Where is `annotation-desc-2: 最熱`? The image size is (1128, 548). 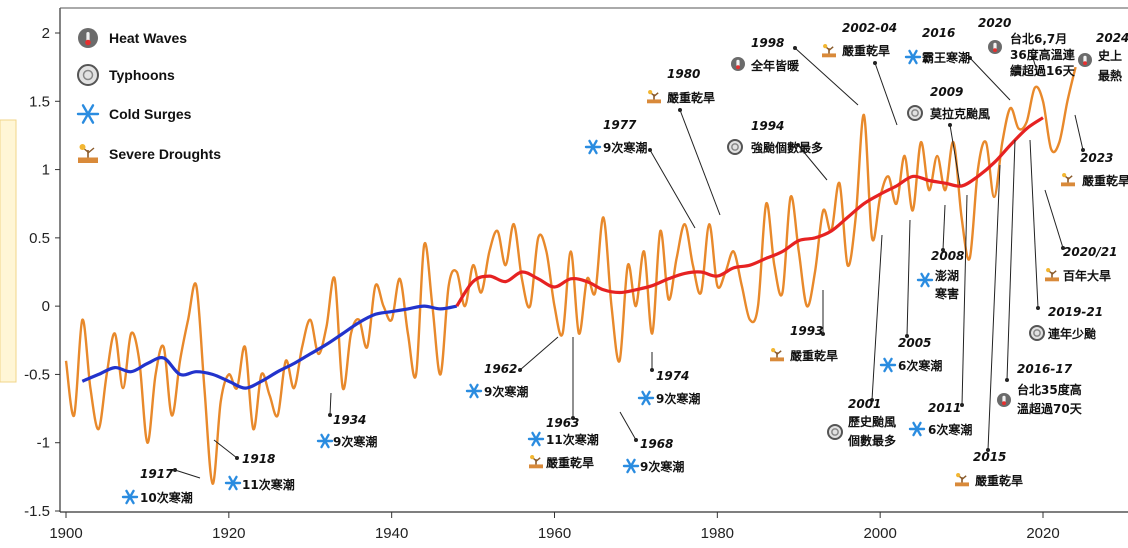
annotation-desc-2: 最熱 is located at coordinates (1110, 75).